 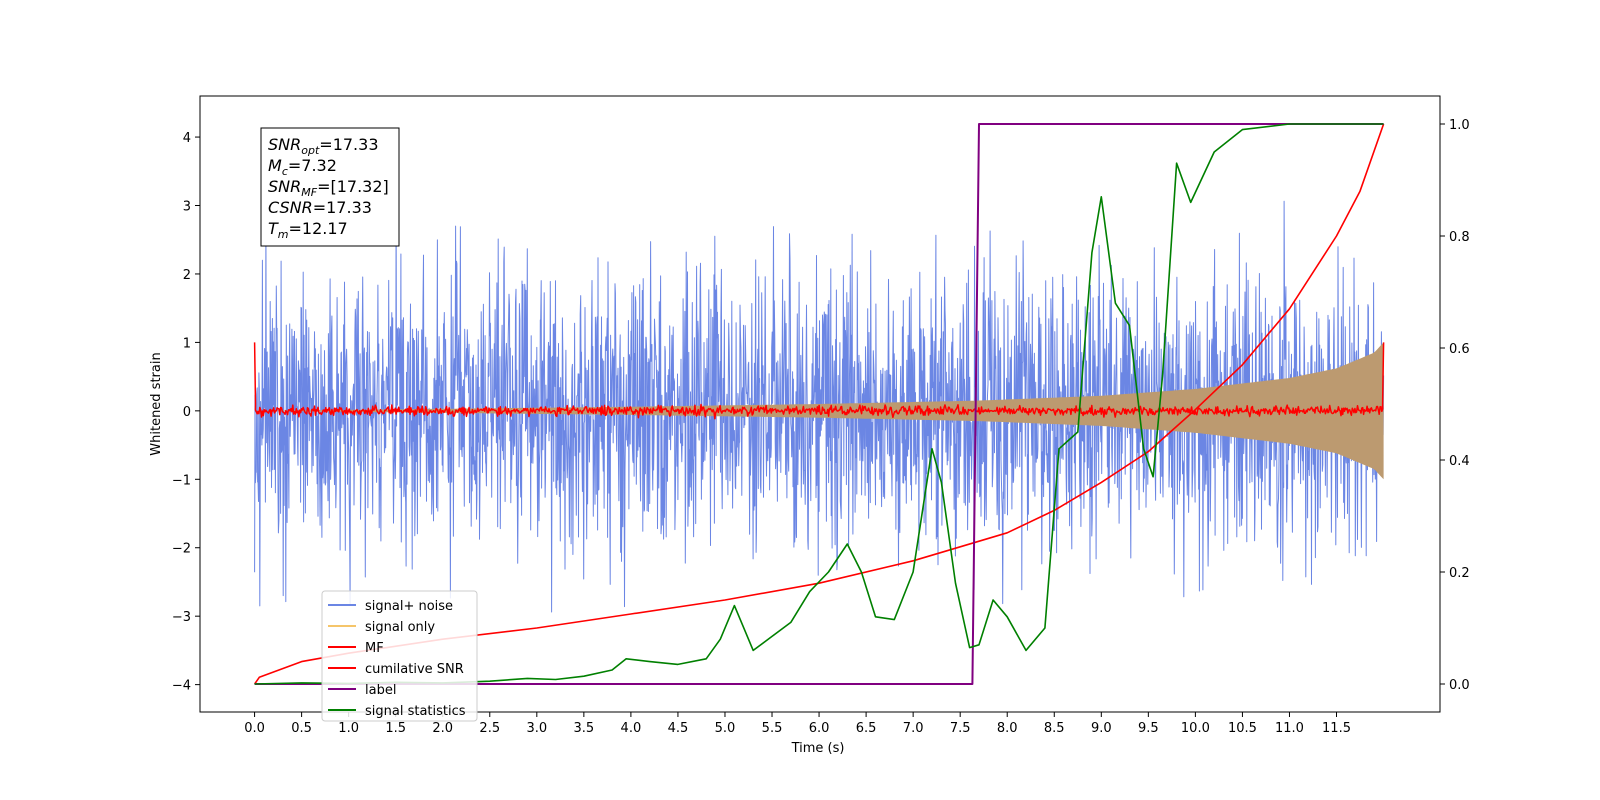 What do you see at coordinates (772, 728) in the screenshot?
I see `x-tick-label: 5.5` at bounding box center [772, 728].